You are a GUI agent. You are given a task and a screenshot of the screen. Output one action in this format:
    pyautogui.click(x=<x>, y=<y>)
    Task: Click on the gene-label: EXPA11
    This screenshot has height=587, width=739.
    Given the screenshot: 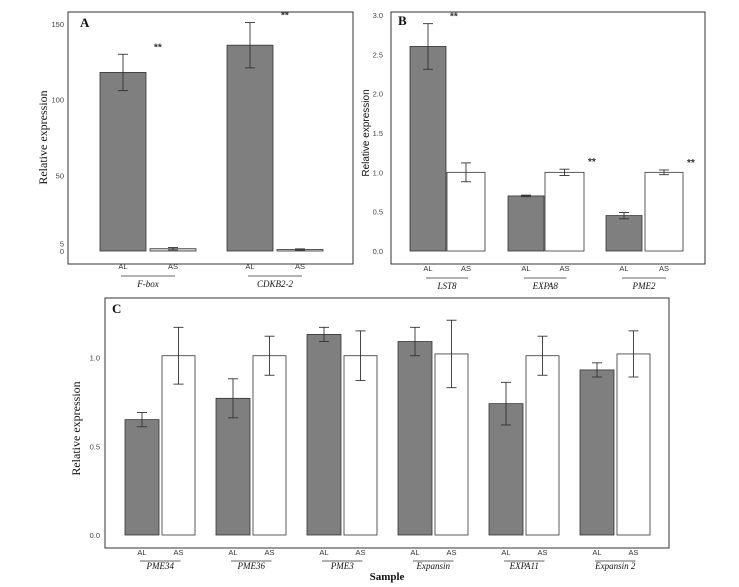 What is the action you would take?
    pyautogui.click(x=524, y=566)
    